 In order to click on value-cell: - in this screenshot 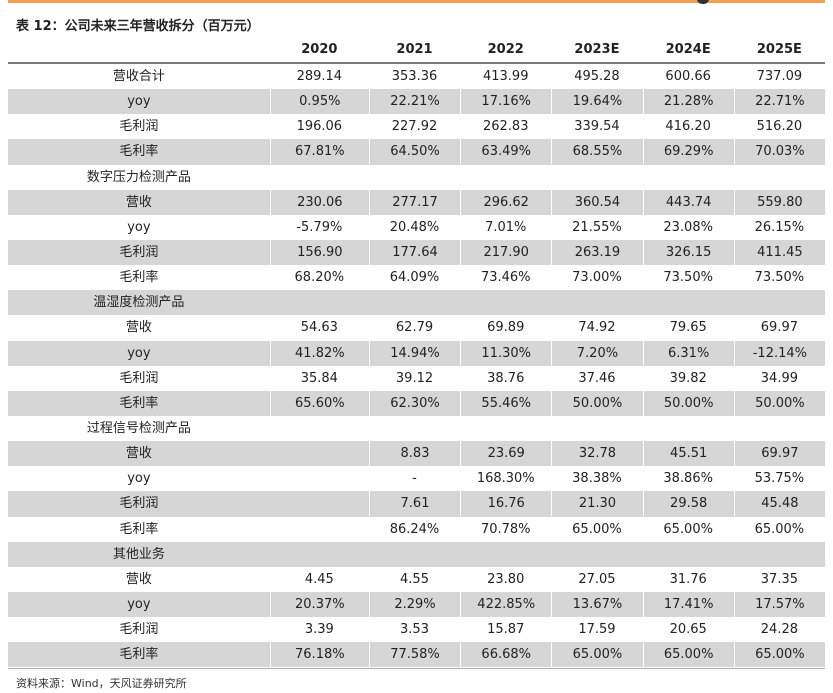, I will do `click(414, 479)`.